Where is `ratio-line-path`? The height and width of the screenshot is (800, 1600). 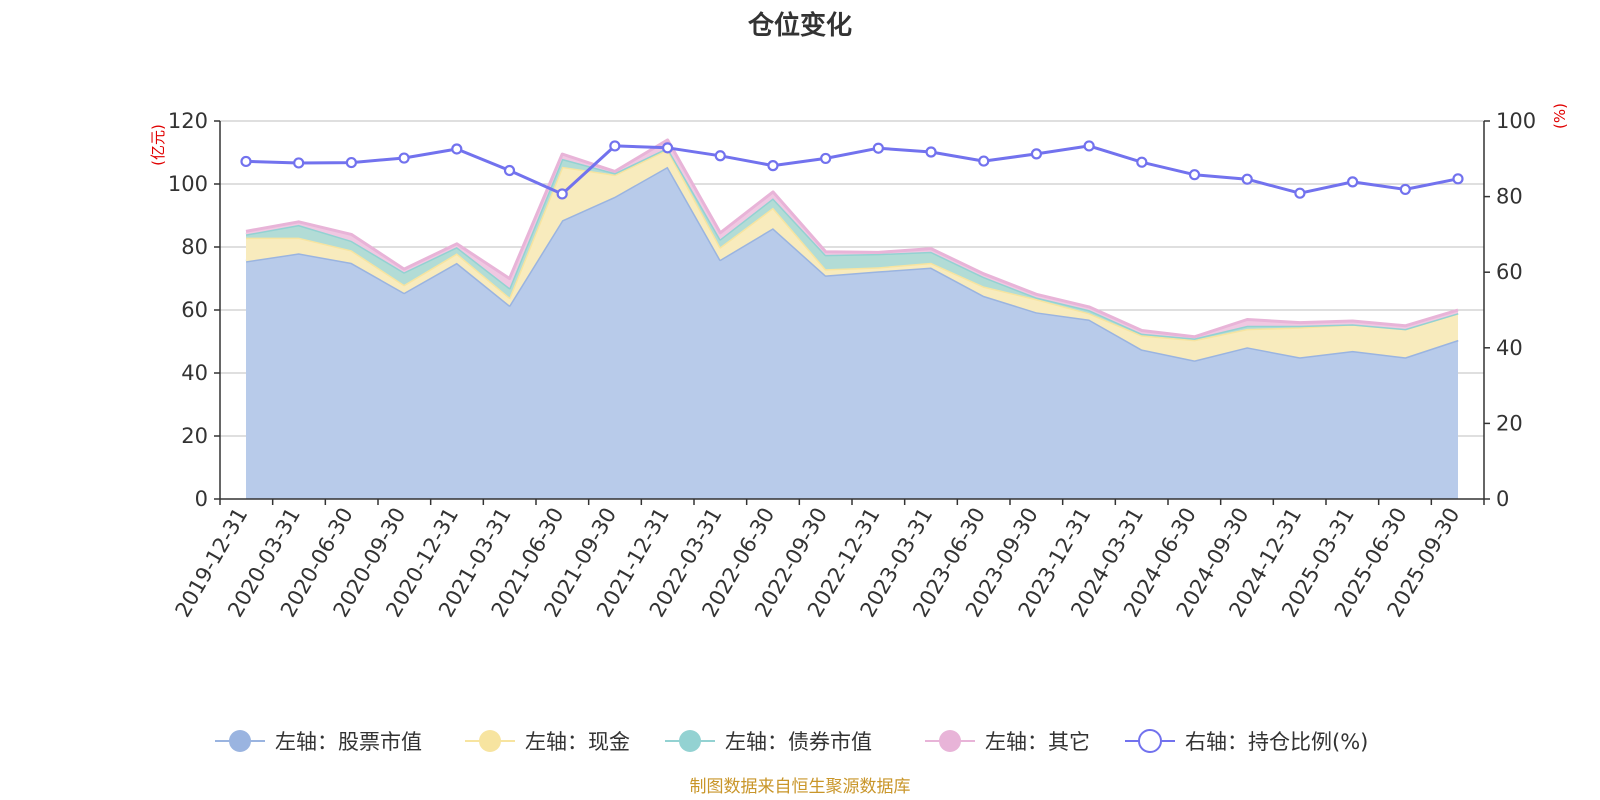 ratio-line-path is located at coordinates (852, 170).